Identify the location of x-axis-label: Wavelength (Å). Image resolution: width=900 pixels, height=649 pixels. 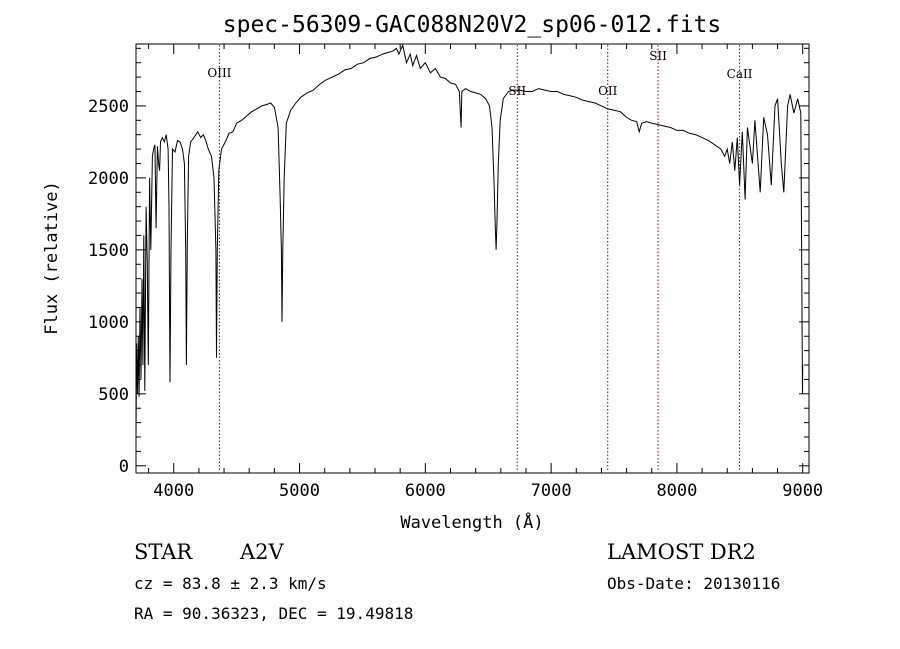
(471, 522).